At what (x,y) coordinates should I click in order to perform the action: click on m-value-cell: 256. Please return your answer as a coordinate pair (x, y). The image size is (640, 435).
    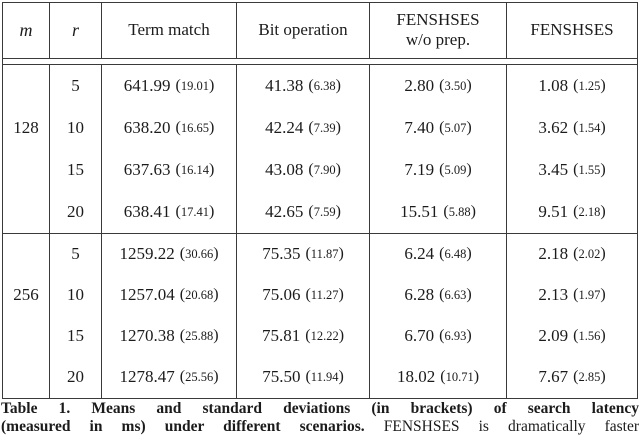
    Looking at the image, I should click on (26, 316).